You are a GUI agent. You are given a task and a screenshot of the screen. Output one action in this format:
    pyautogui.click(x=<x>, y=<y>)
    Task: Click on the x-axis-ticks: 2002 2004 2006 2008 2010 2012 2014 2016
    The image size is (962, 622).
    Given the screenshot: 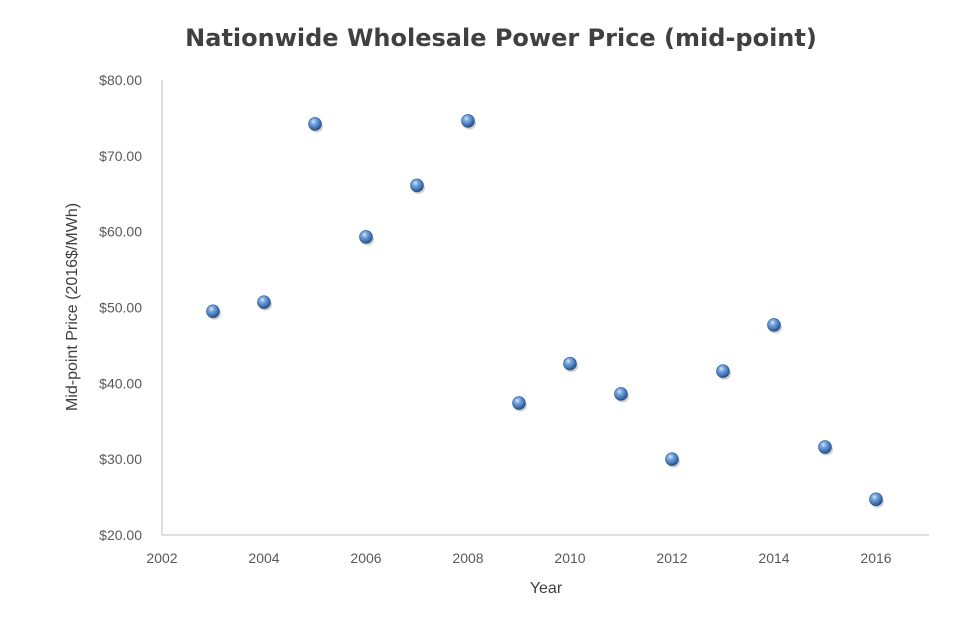 What is the action you would take?
    pyautogui.click(x=518, y=558)
    